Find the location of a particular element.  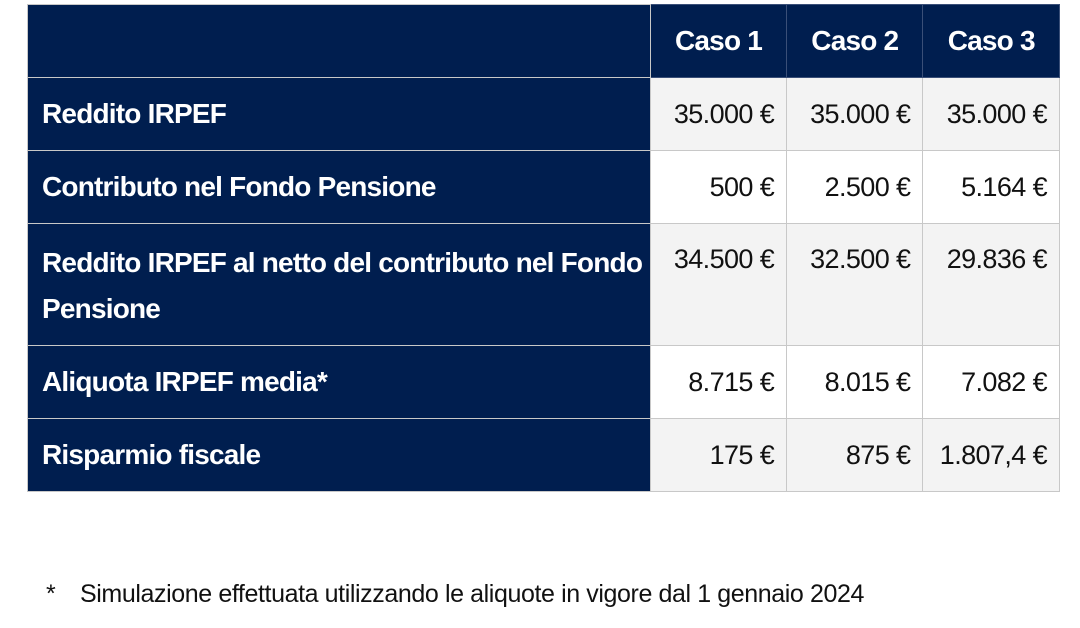

cell-value: 2.500 € is located at coordinates (855, 187).